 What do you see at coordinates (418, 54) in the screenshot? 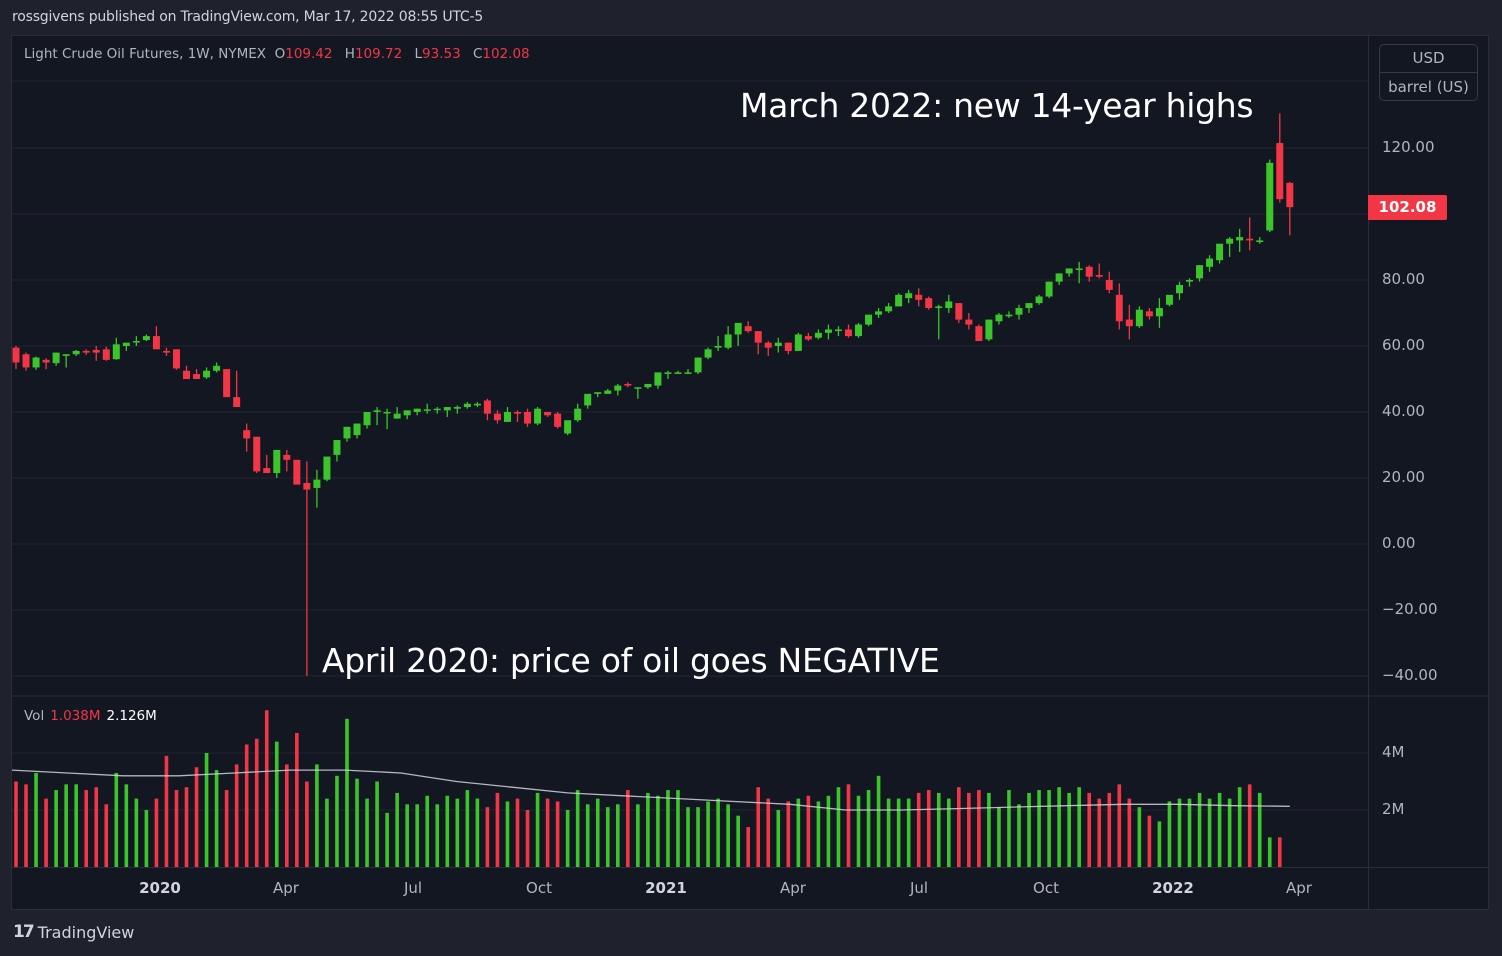
I see `low-label: L` at bounding box center [418, 54].